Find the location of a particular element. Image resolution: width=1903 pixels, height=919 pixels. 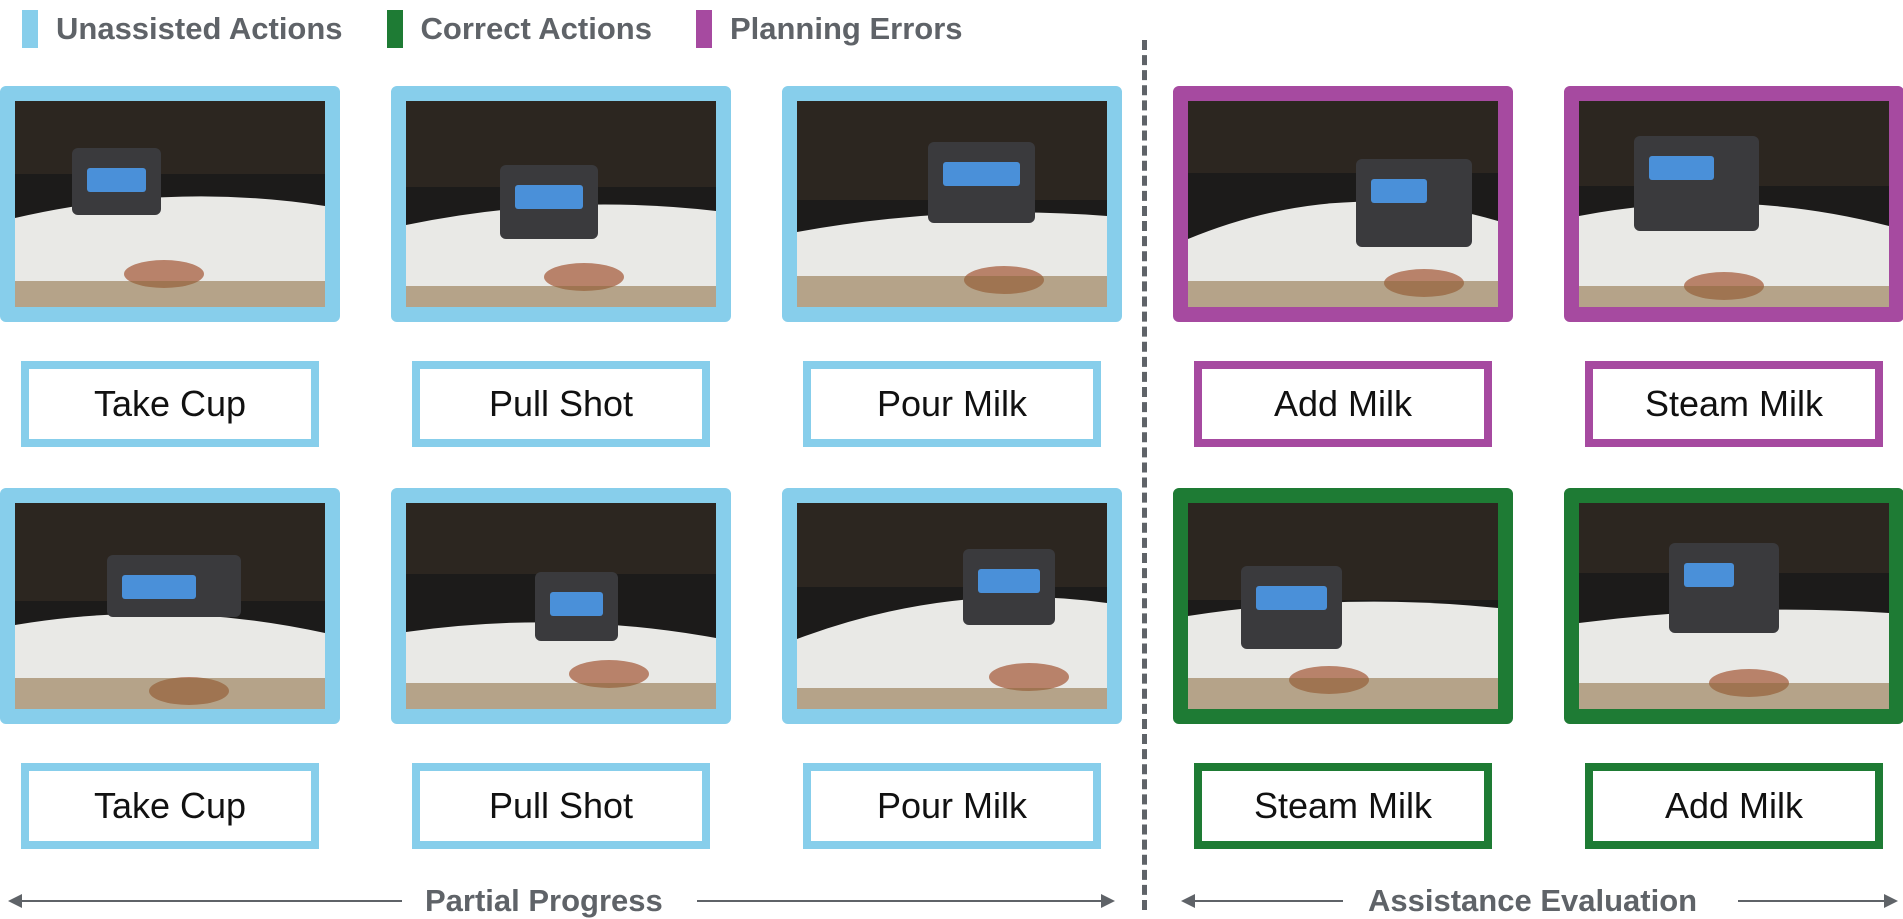

legend-label: Planning Errors is located at coordinates (846, 28).